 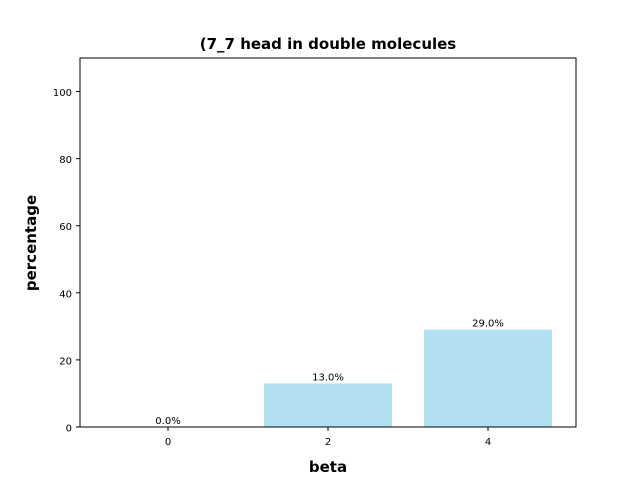 What do you see at coordinates (488, 324) in the screenshot?
I see `data-label-4: 29.0%` at bounding box center [488, 324].